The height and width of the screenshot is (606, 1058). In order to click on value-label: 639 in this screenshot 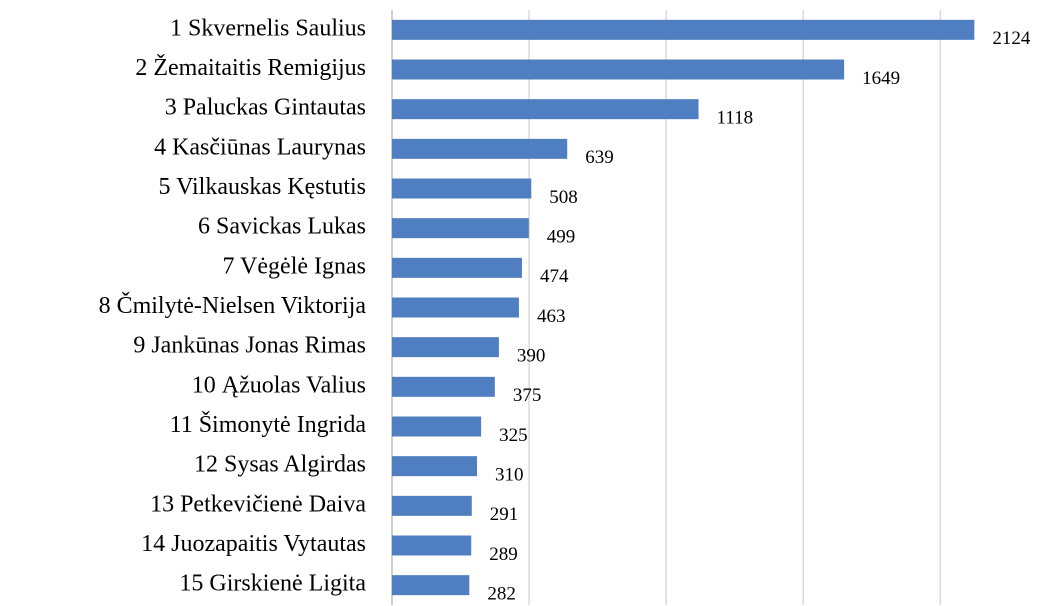, I will do `click(599, 157)`.